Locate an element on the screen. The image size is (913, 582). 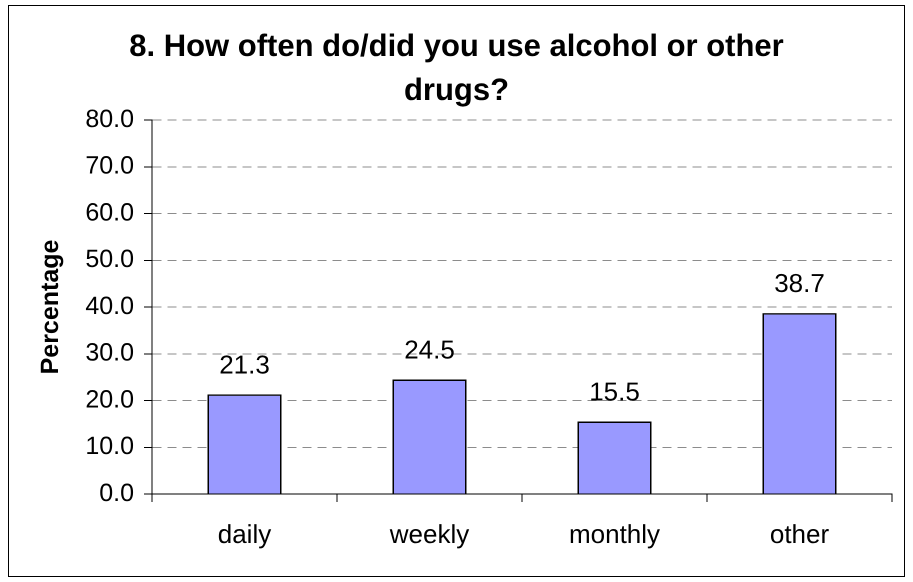
y-tick-label: 40.0 is located at coordinates (109, 306).